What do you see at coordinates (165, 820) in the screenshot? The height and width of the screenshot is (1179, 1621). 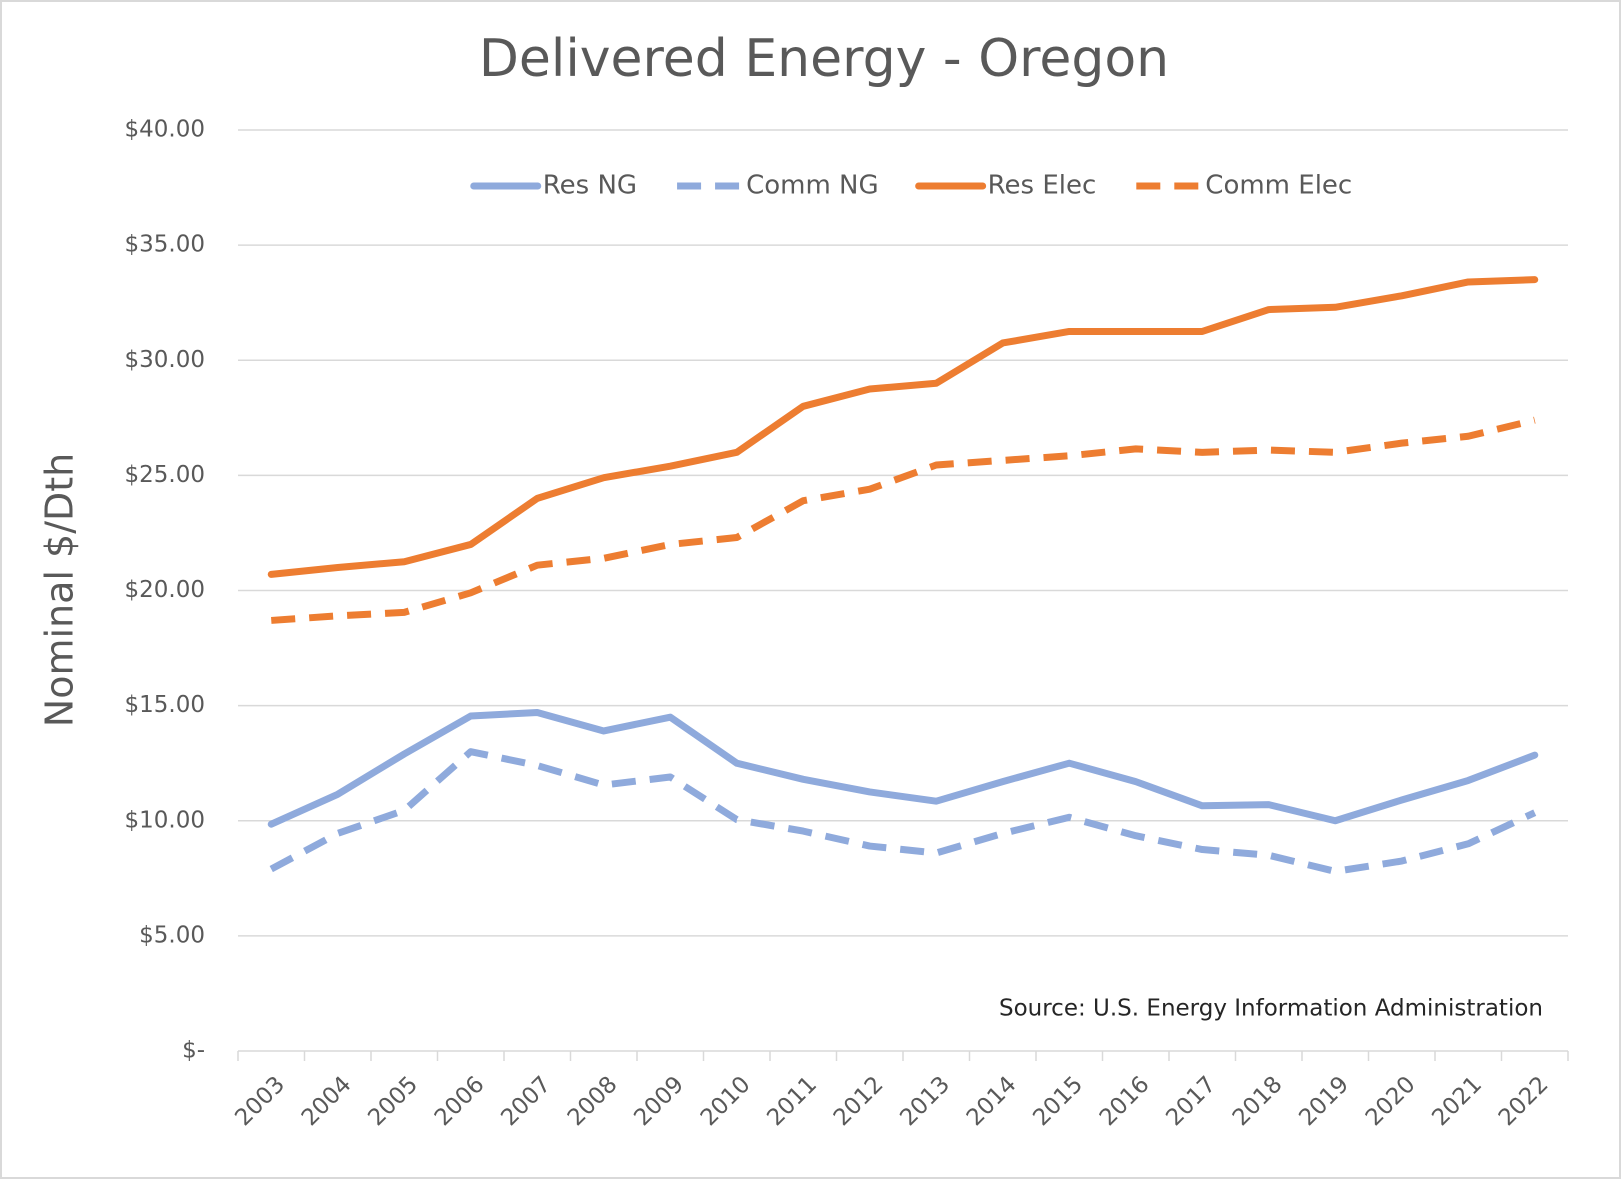 I see `y-tick-label: $10.00` at bounding box center [165, 820].